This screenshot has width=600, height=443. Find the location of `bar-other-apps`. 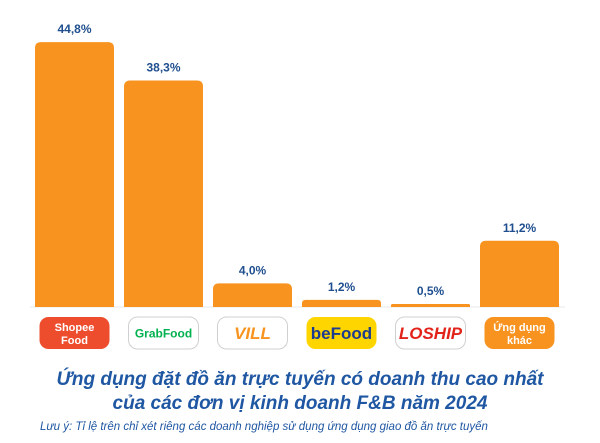

bar-other-apps is located at coordinates (519, 273).